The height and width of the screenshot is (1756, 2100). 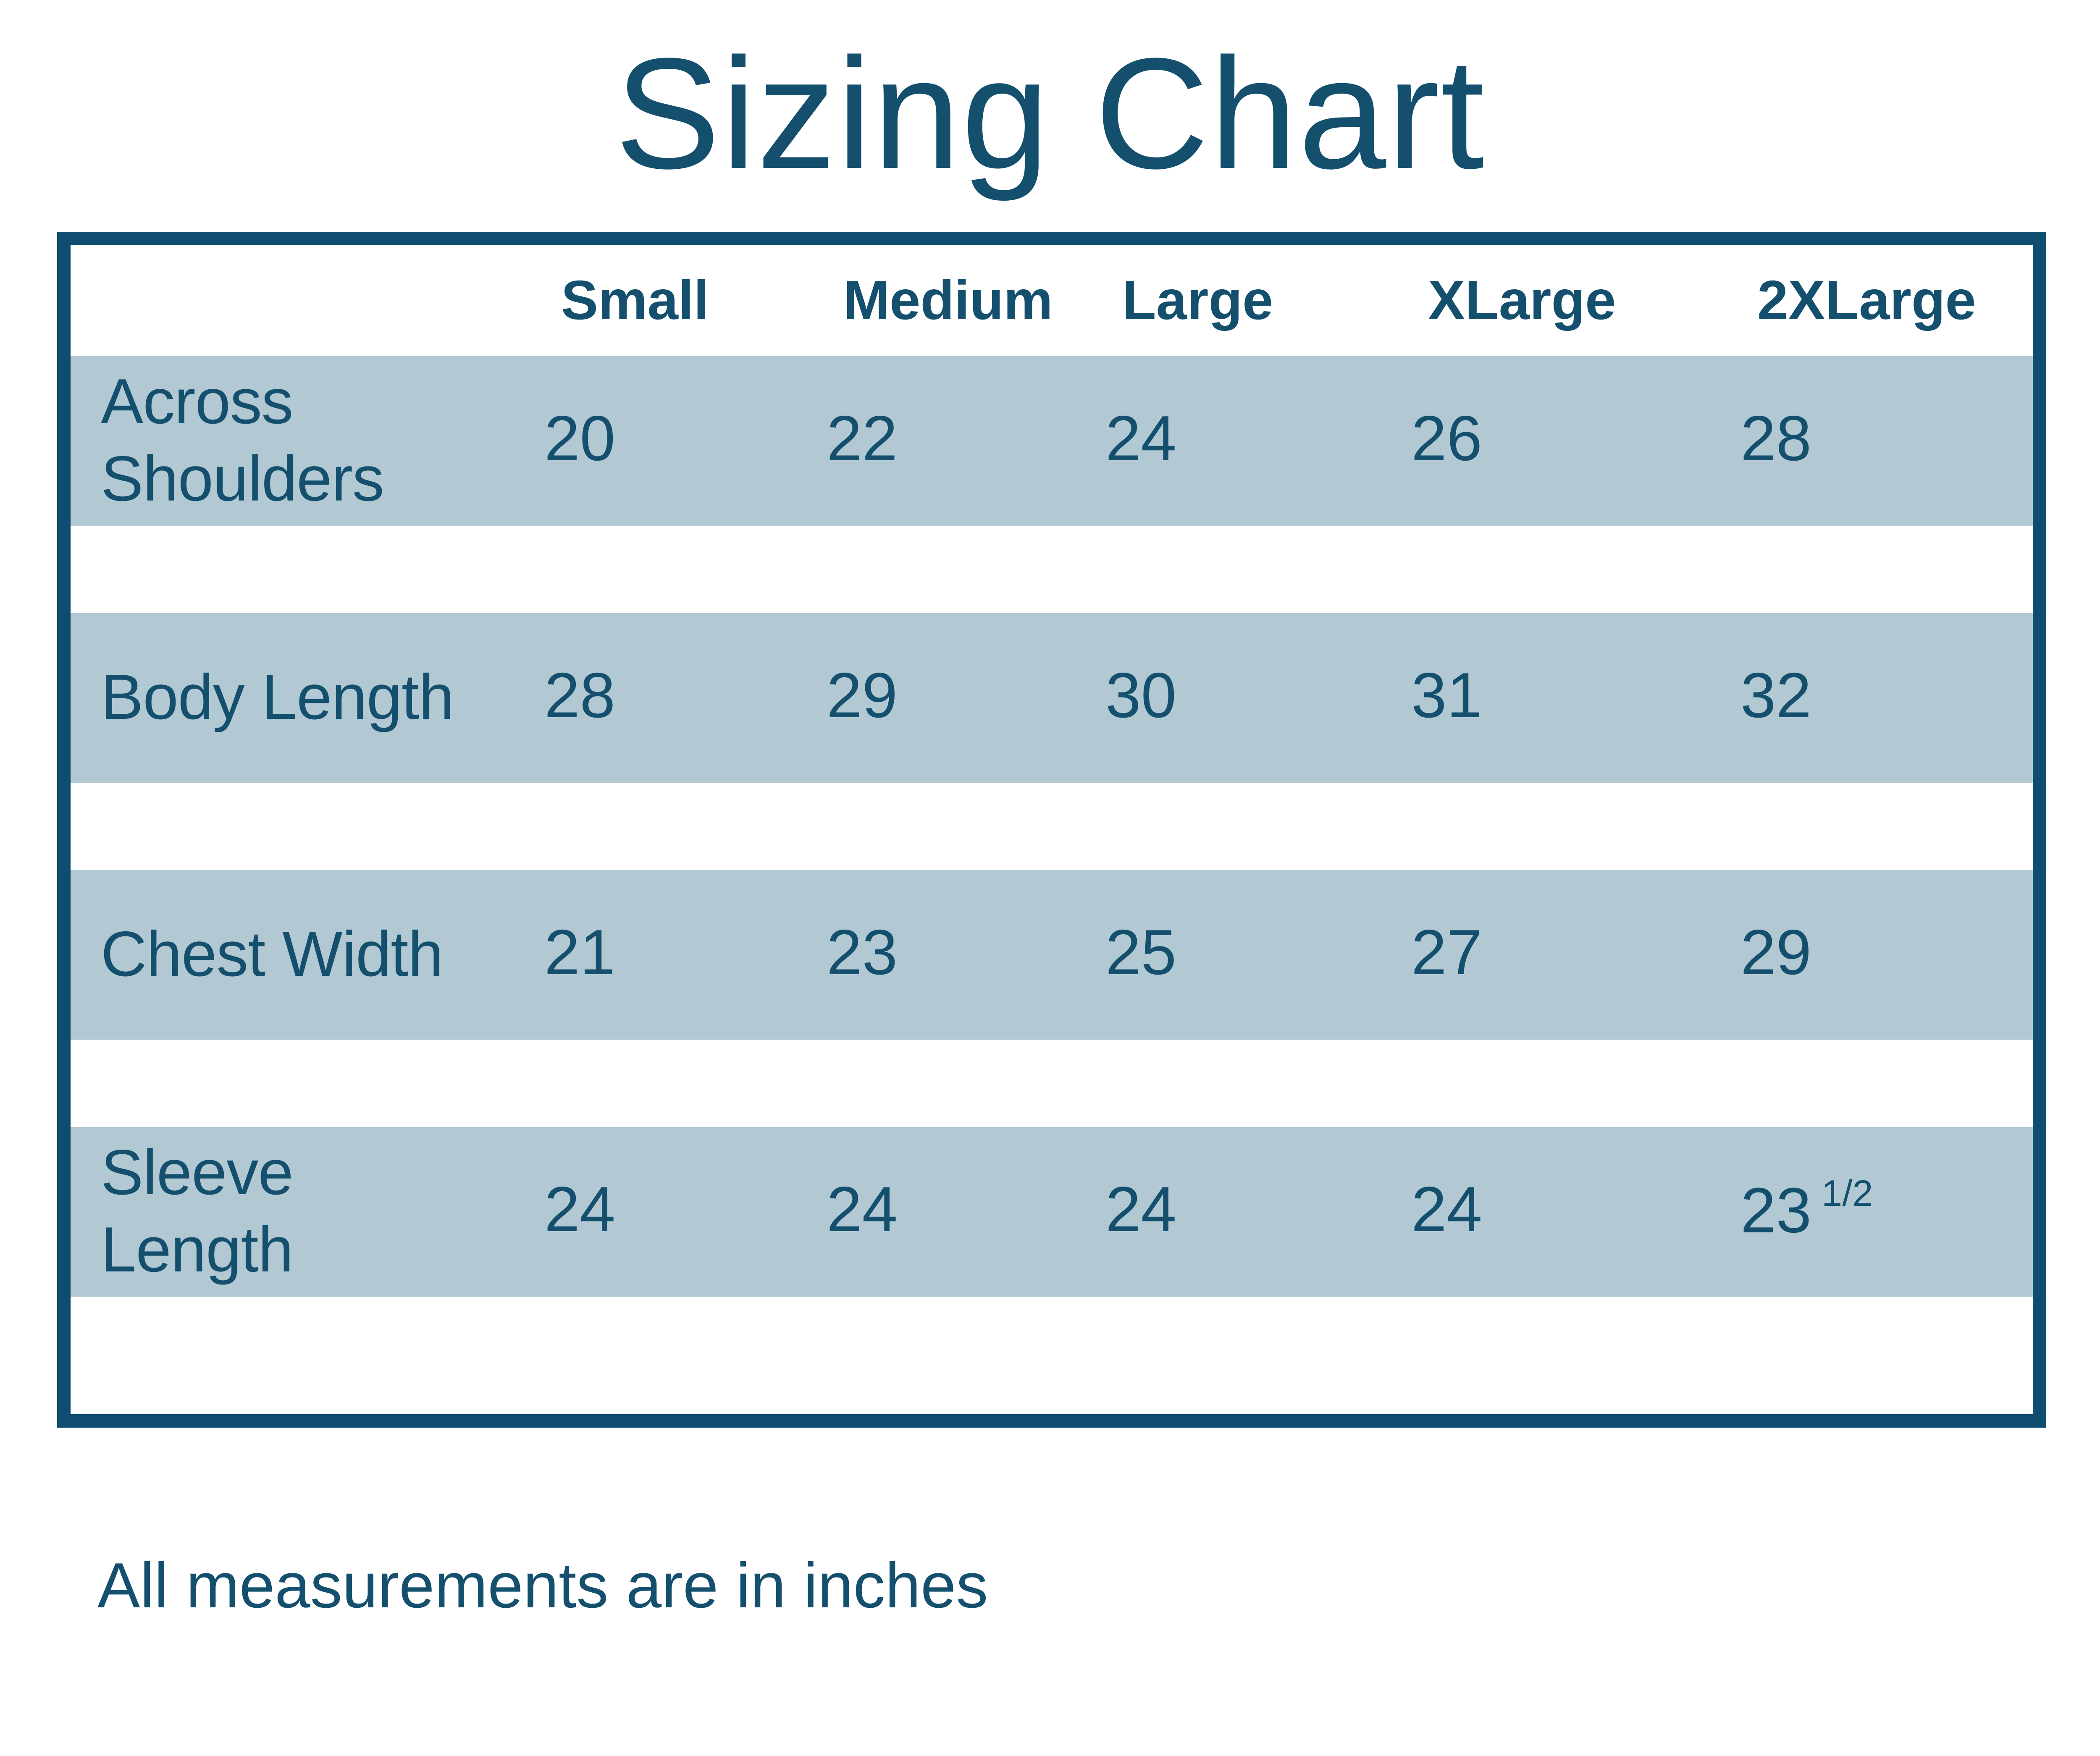 I want to click on row-label: Across Shoulders, so click(x=242, y=441).